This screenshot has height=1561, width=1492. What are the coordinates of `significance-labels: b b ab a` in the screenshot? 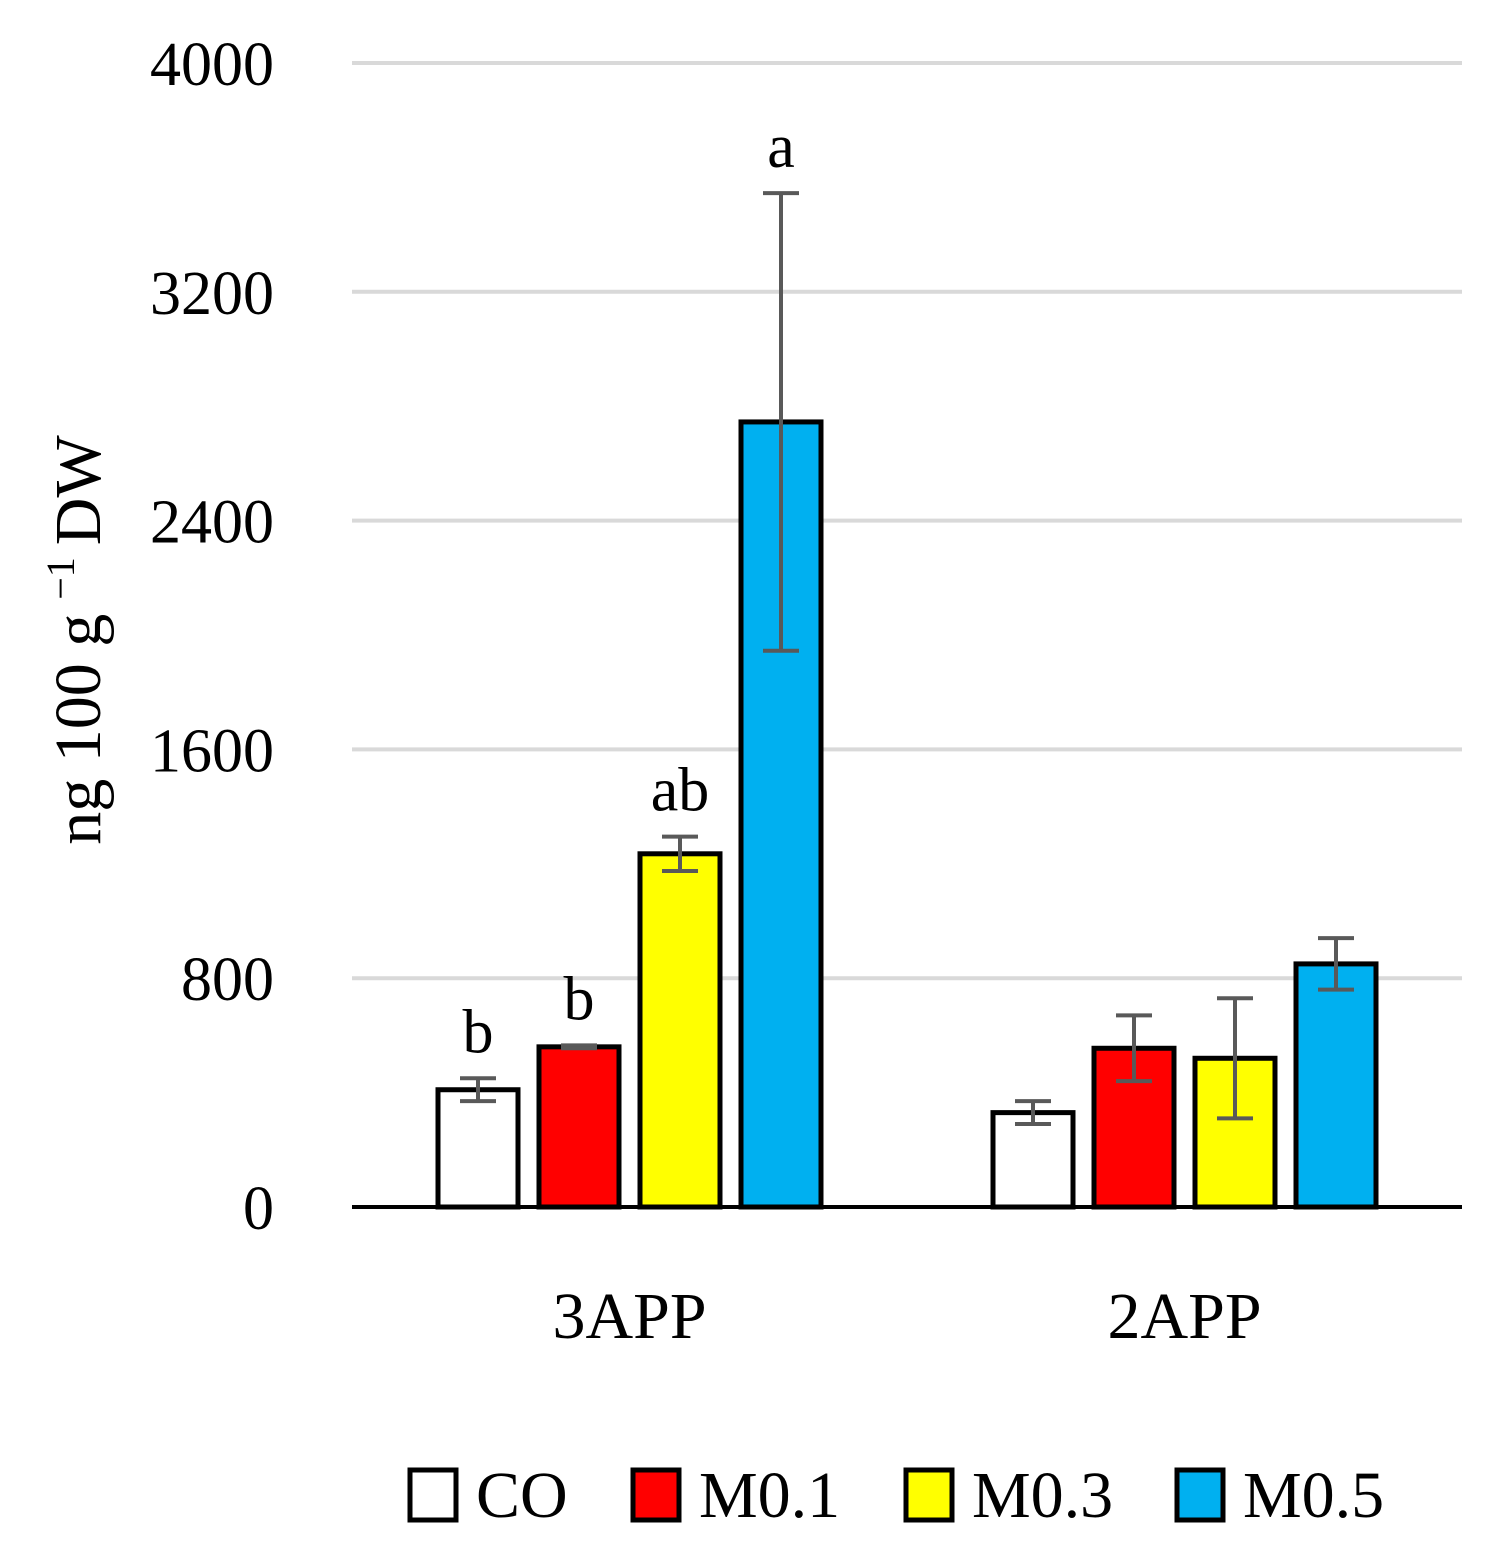 It's located at (629, 589).